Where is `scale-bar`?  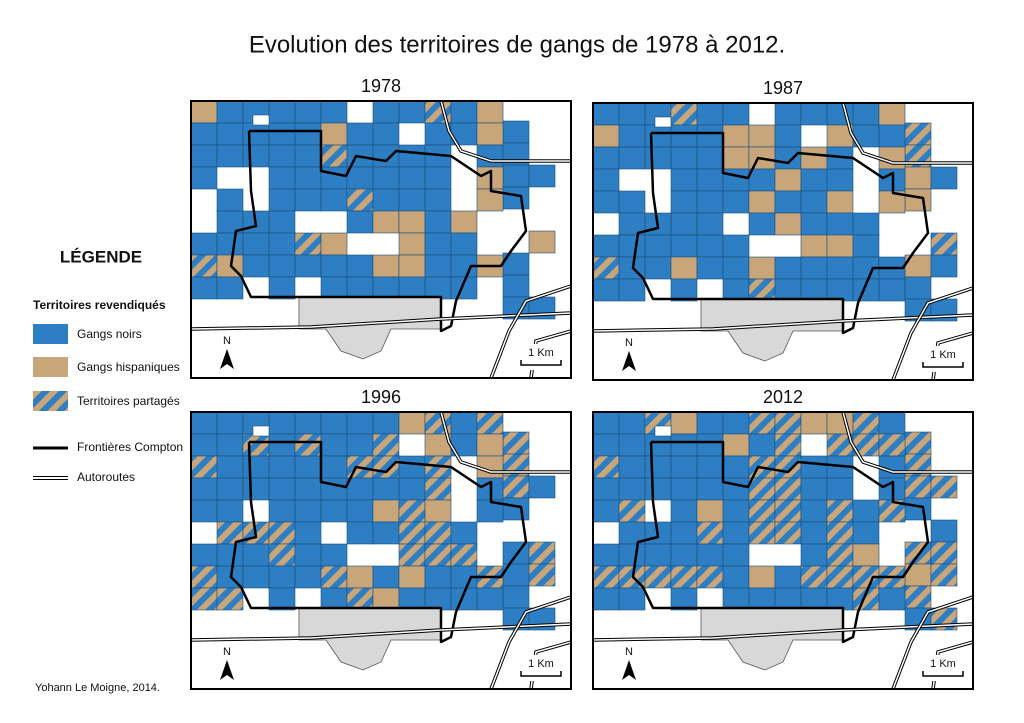
scale-bar is located at coordinates (943, 674).